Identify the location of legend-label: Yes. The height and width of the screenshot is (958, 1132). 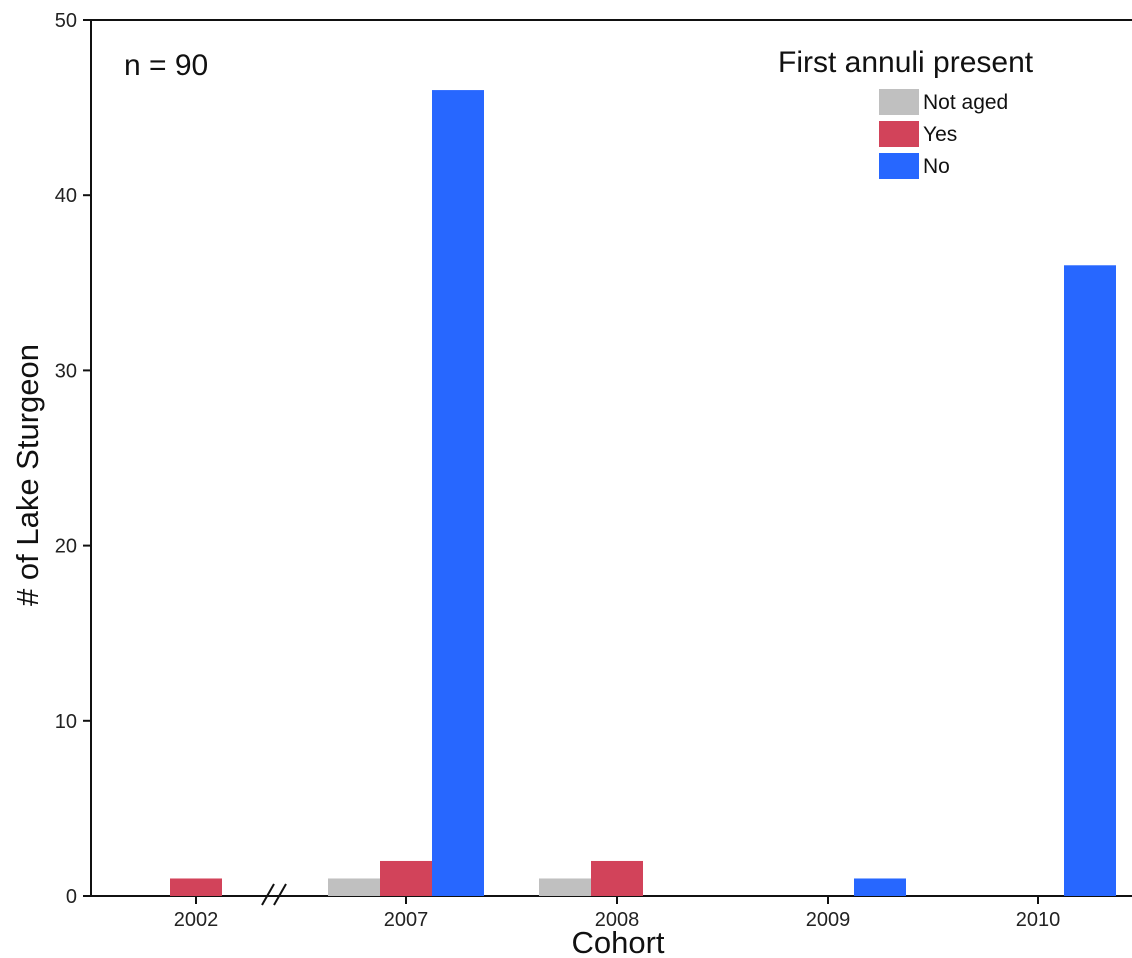
(940, 134).